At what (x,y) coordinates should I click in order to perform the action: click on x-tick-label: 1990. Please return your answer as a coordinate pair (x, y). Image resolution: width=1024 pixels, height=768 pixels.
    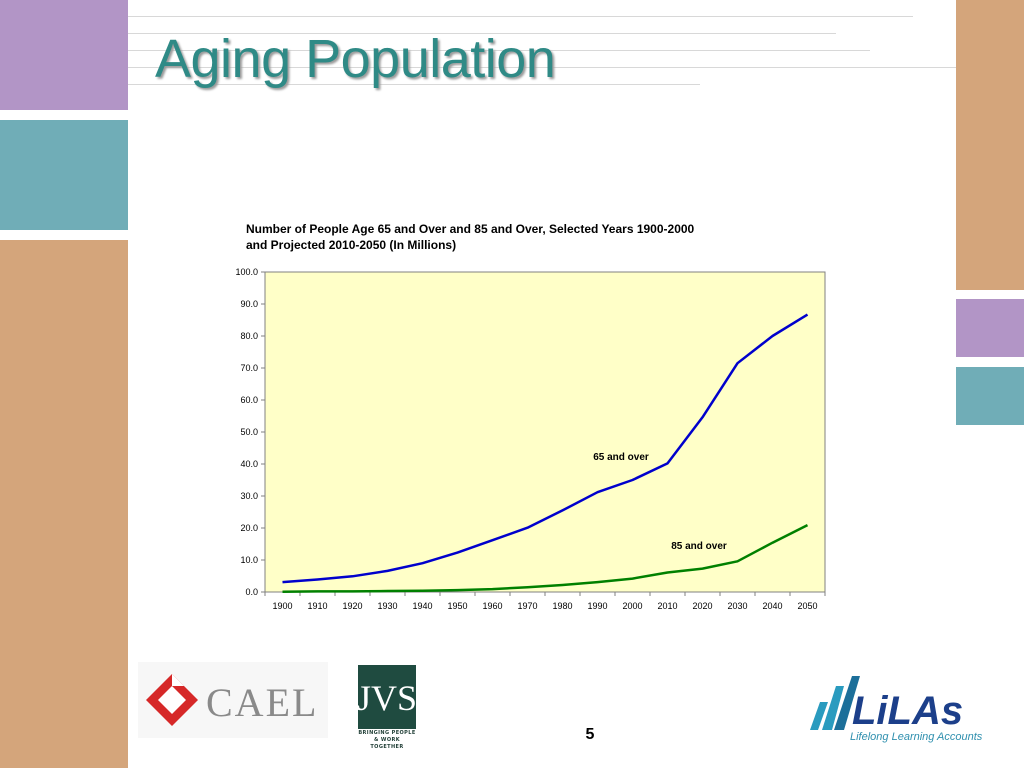
    Looking at the image, I should click on (597, 606).